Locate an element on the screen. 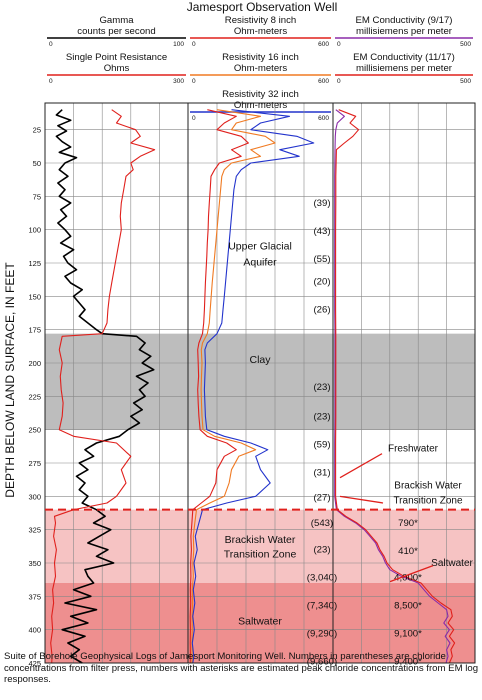  filter-press-chloride: (543) is located at coordinates (322, 523).